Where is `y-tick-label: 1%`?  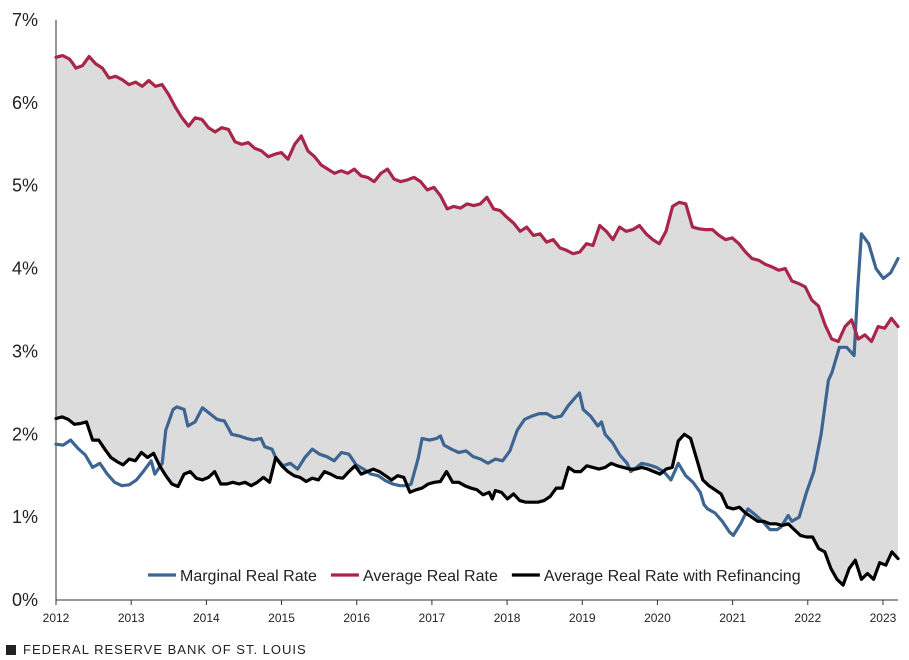 y-tick-label: 1% is located at coordinates (25, 517).